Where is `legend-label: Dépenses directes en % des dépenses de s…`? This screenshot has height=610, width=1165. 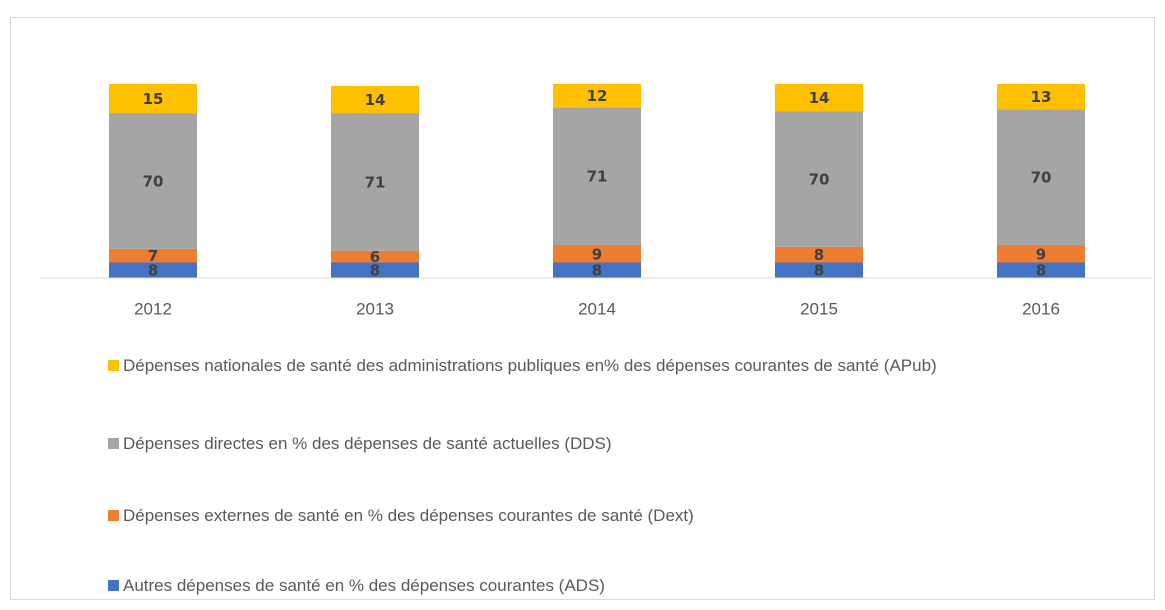 legend-label: Dépenses directes en % des dépenses de s… is located at coordinates (367, 443).